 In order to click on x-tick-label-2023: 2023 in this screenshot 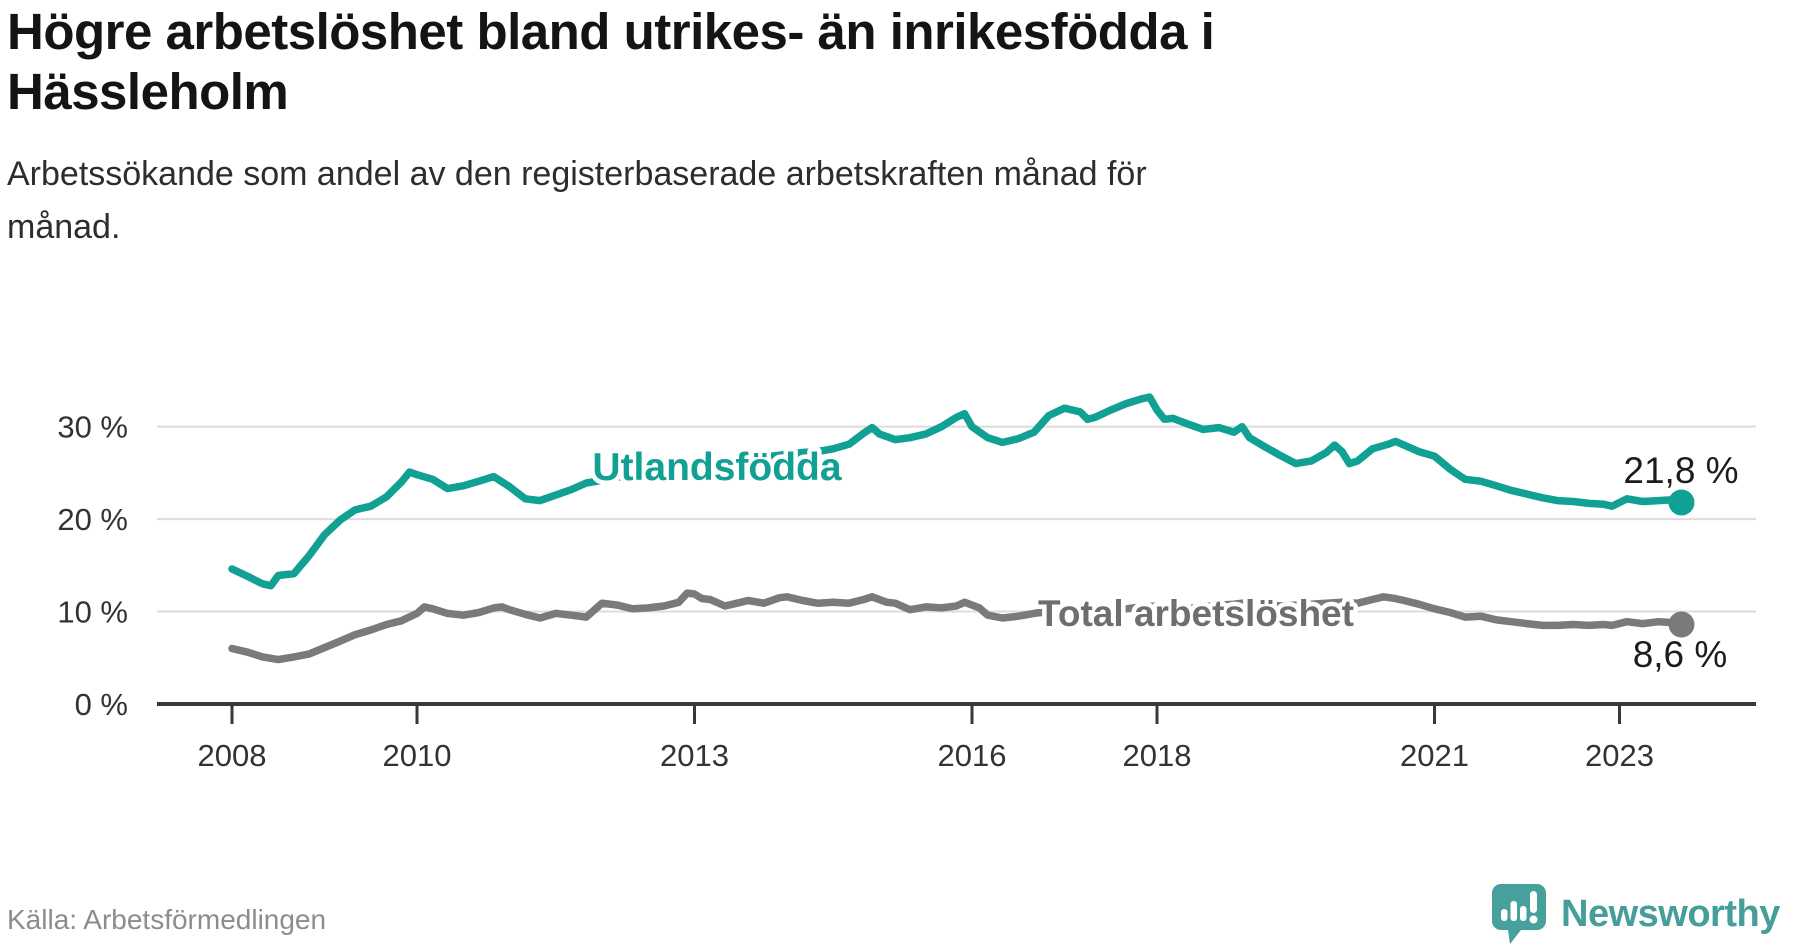, I will do `click(1619, 755)`.